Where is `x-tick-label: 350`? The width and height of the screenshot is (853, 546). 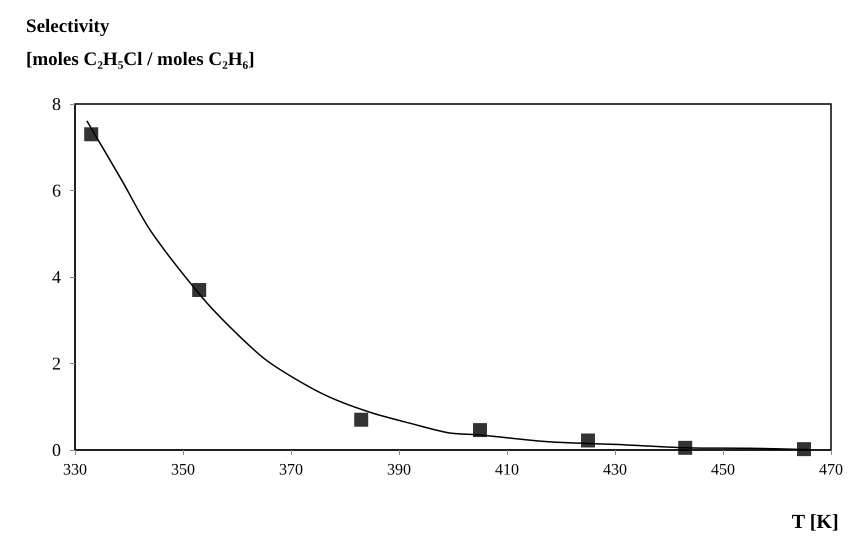
x-tick-label: 350 is located at coordinates (183, 470).